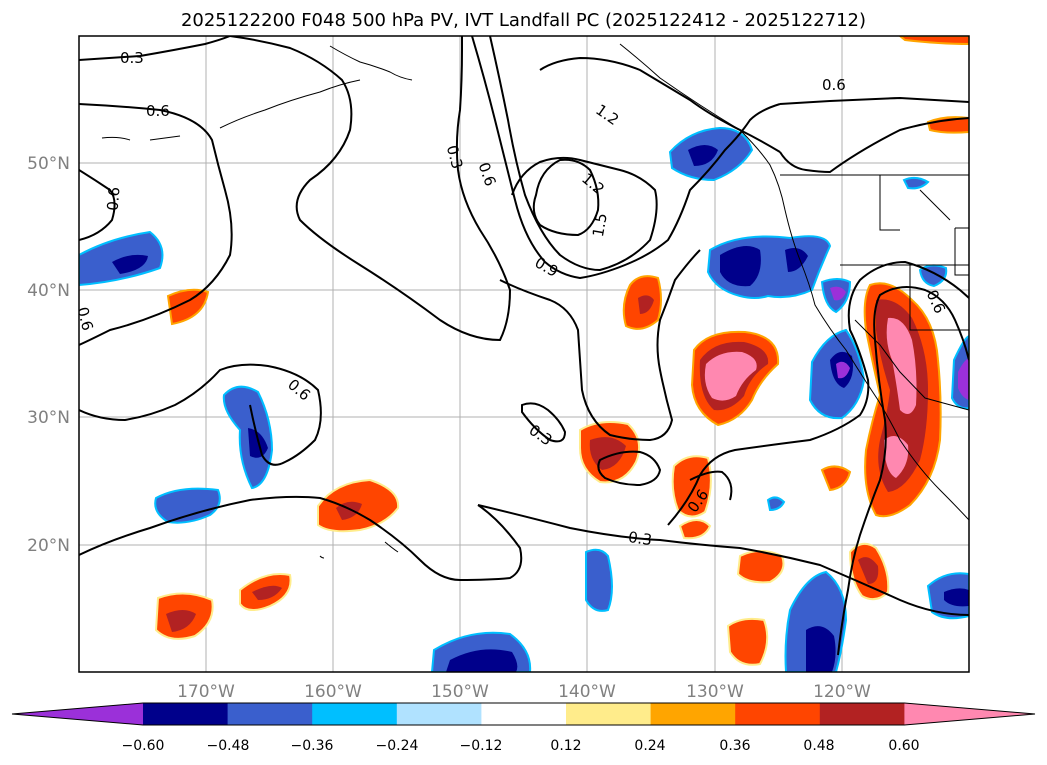  I want to click on colorbar-extend-min, so click(77, 714).